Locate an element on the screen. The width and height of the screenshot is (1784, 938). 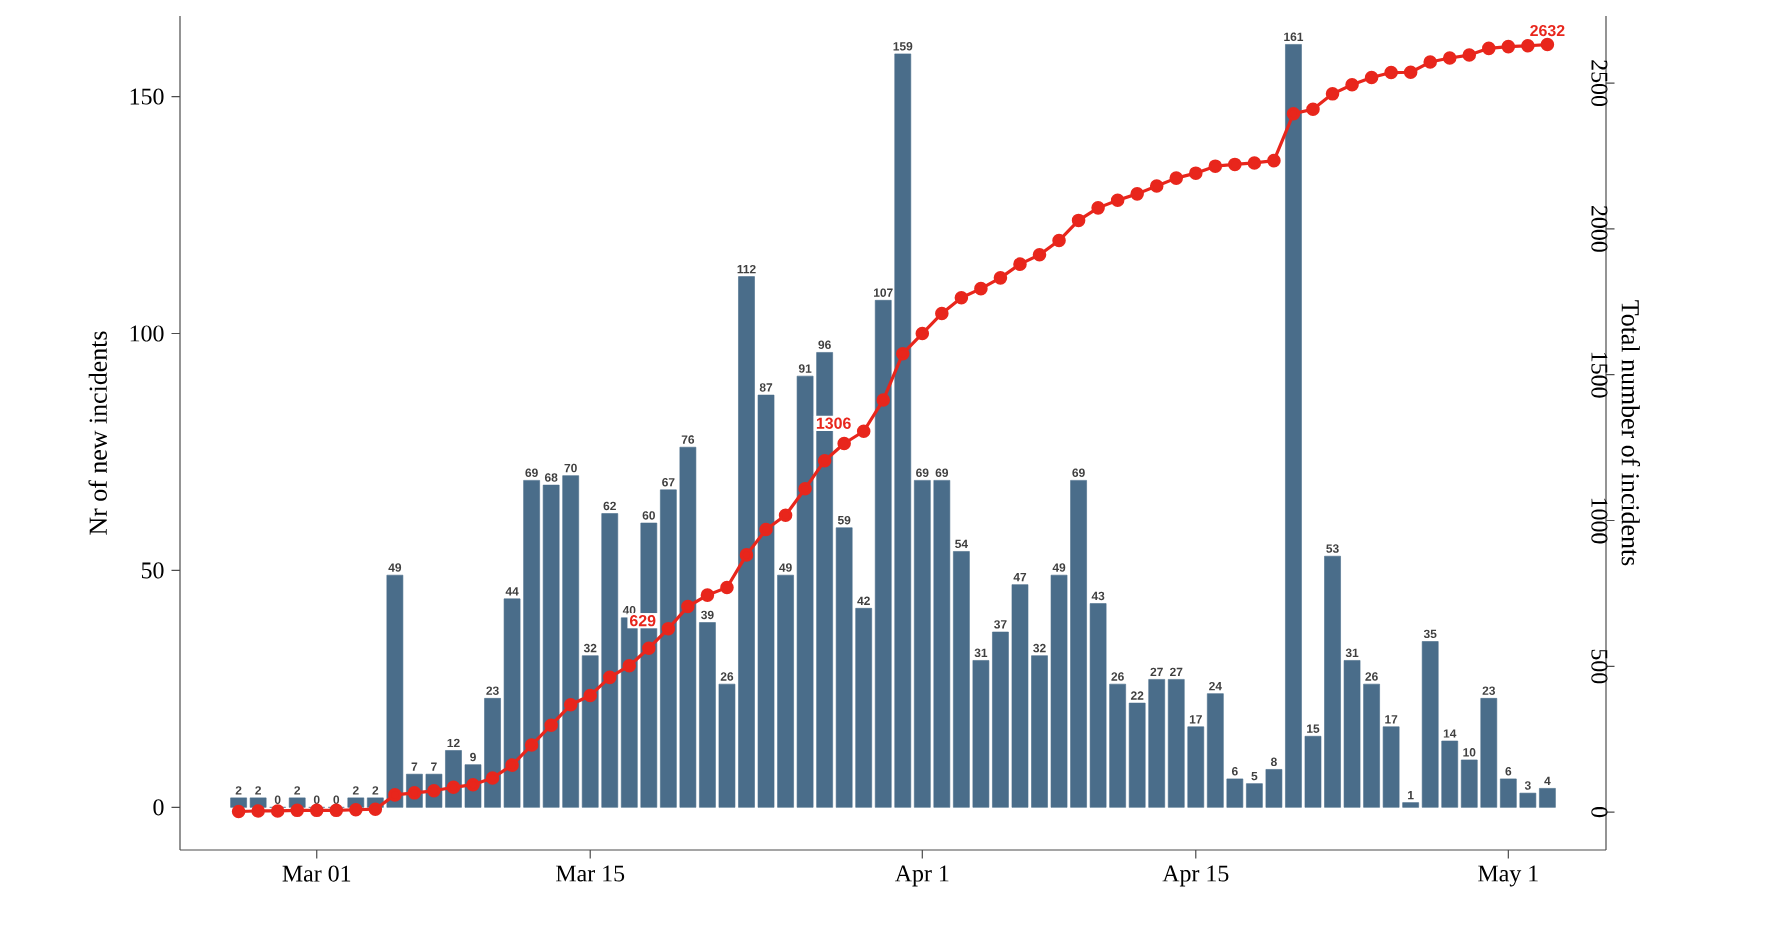
x-tick-label: May 1 is located at coordinates (1508, 876).